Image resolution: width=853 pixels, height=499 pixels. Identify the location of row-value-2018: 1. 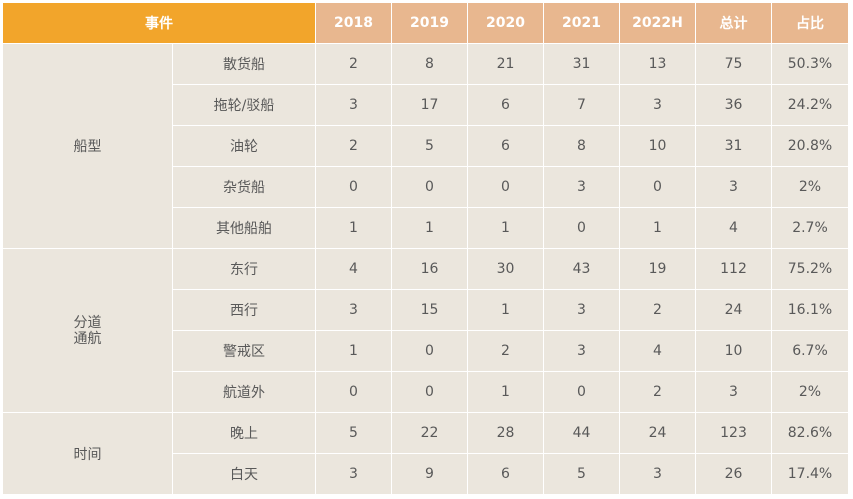
(354, 228).